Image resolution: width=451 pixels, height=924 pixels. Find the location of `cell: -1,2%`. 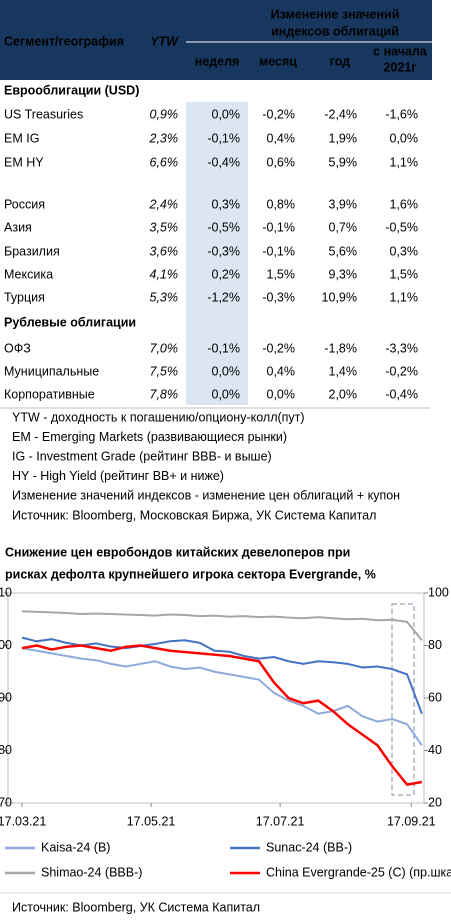

cell: -1,2% is located at coordinates (223, 297).